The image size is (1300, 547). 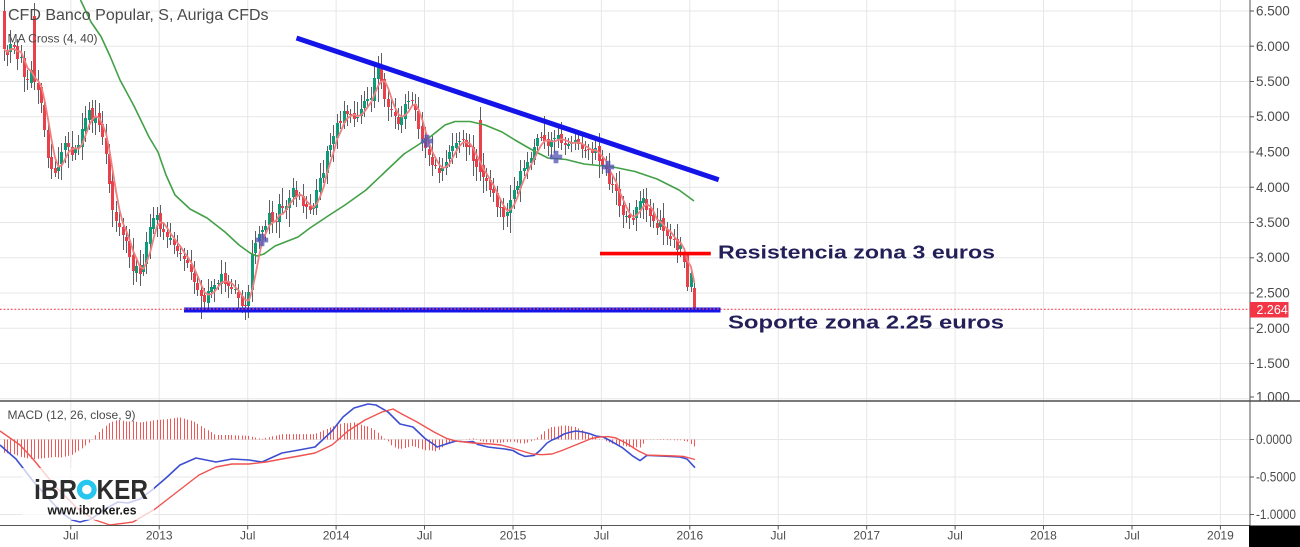 I want to click on svg-text: 2019, so click(x=1220, y=536).